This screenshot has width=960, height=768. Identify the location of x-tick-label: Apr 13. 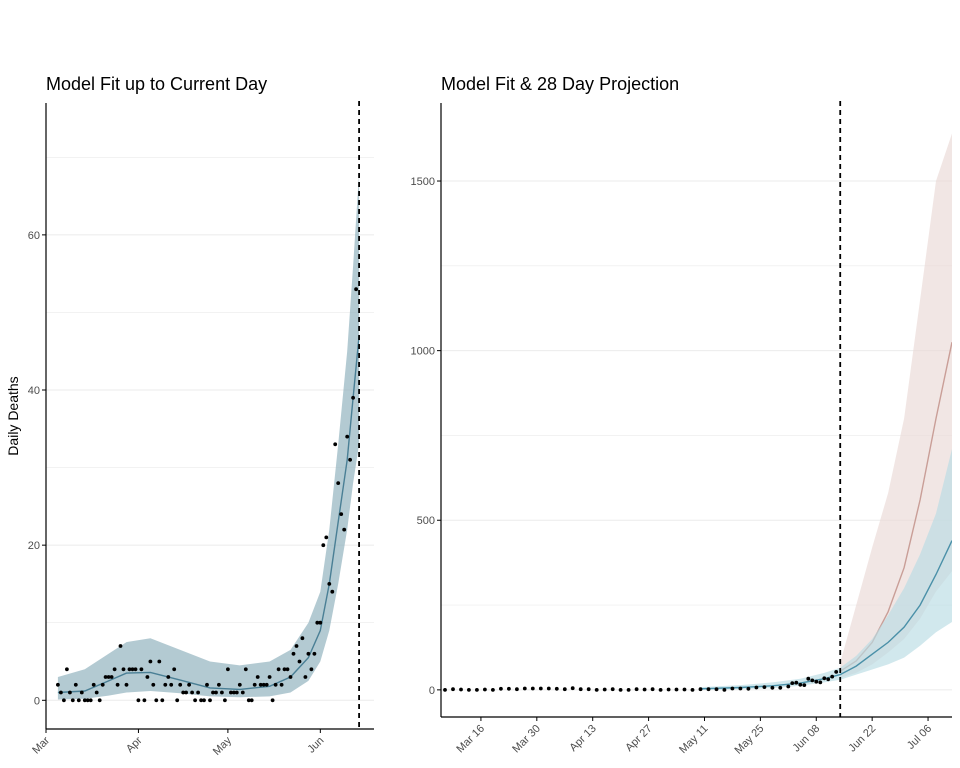
(582, 738).